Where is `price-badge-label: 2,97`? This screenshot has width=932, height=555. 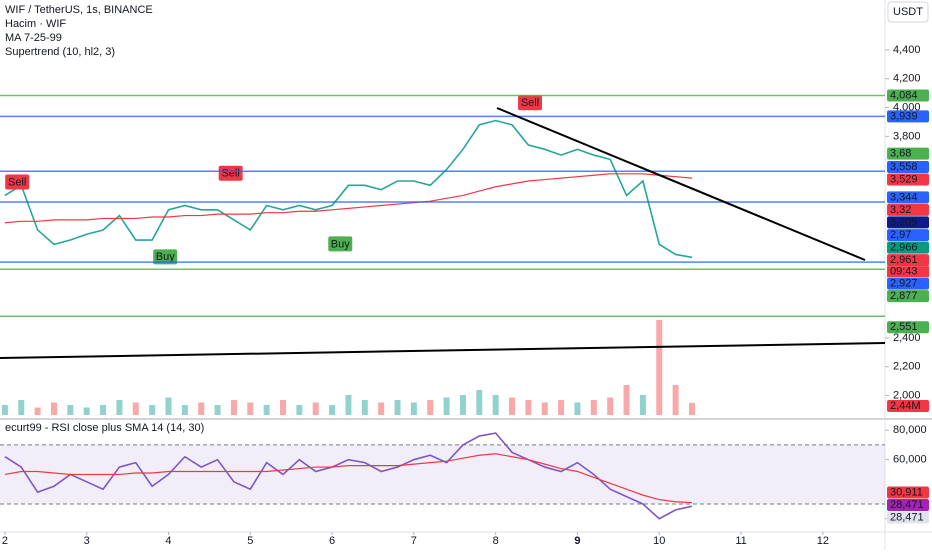
price-badge-label: 2,97 is located at coordinates (900, 235).